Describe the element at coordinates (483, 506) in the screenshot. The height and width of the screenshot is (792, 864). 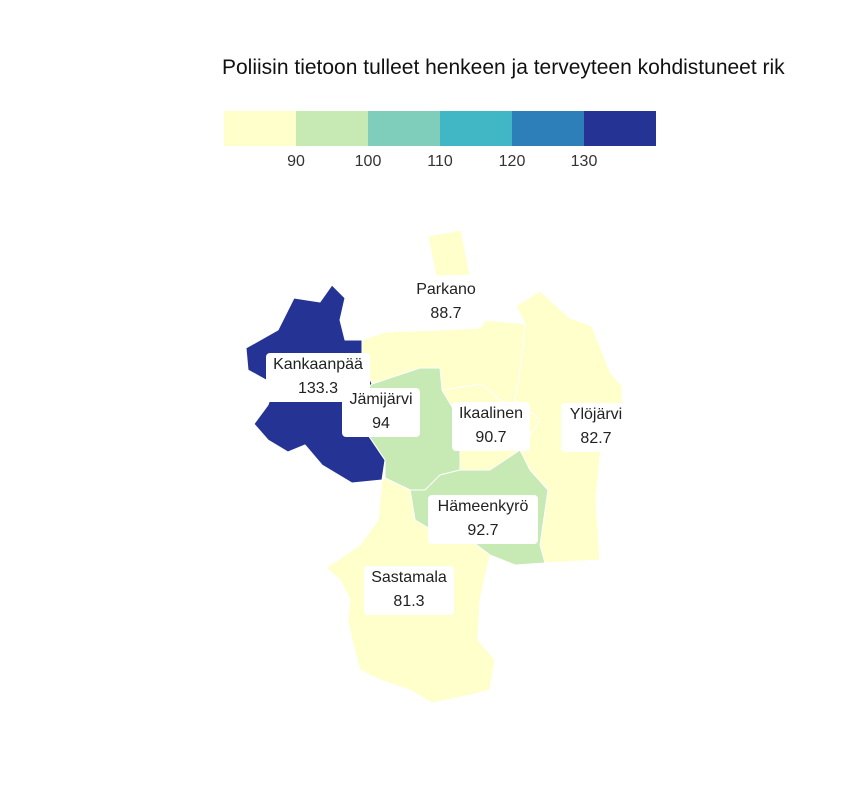
I see `region-name: Hämeenkyrö` at that location.